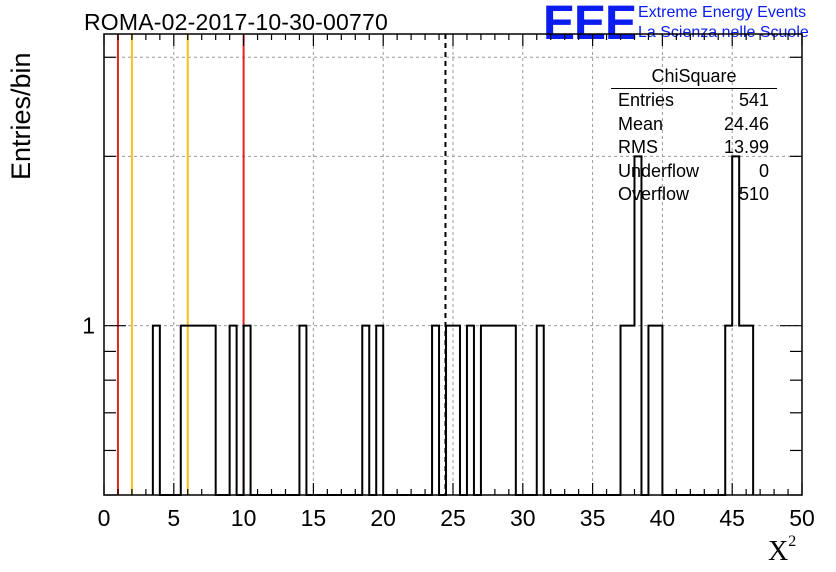 Image resolution: width=836 pixels, height=572 pixels. What do you see at coordinates (638, 147) in the screenshot?
I see `stats-label: RMS` at bounding box center [638, 147].